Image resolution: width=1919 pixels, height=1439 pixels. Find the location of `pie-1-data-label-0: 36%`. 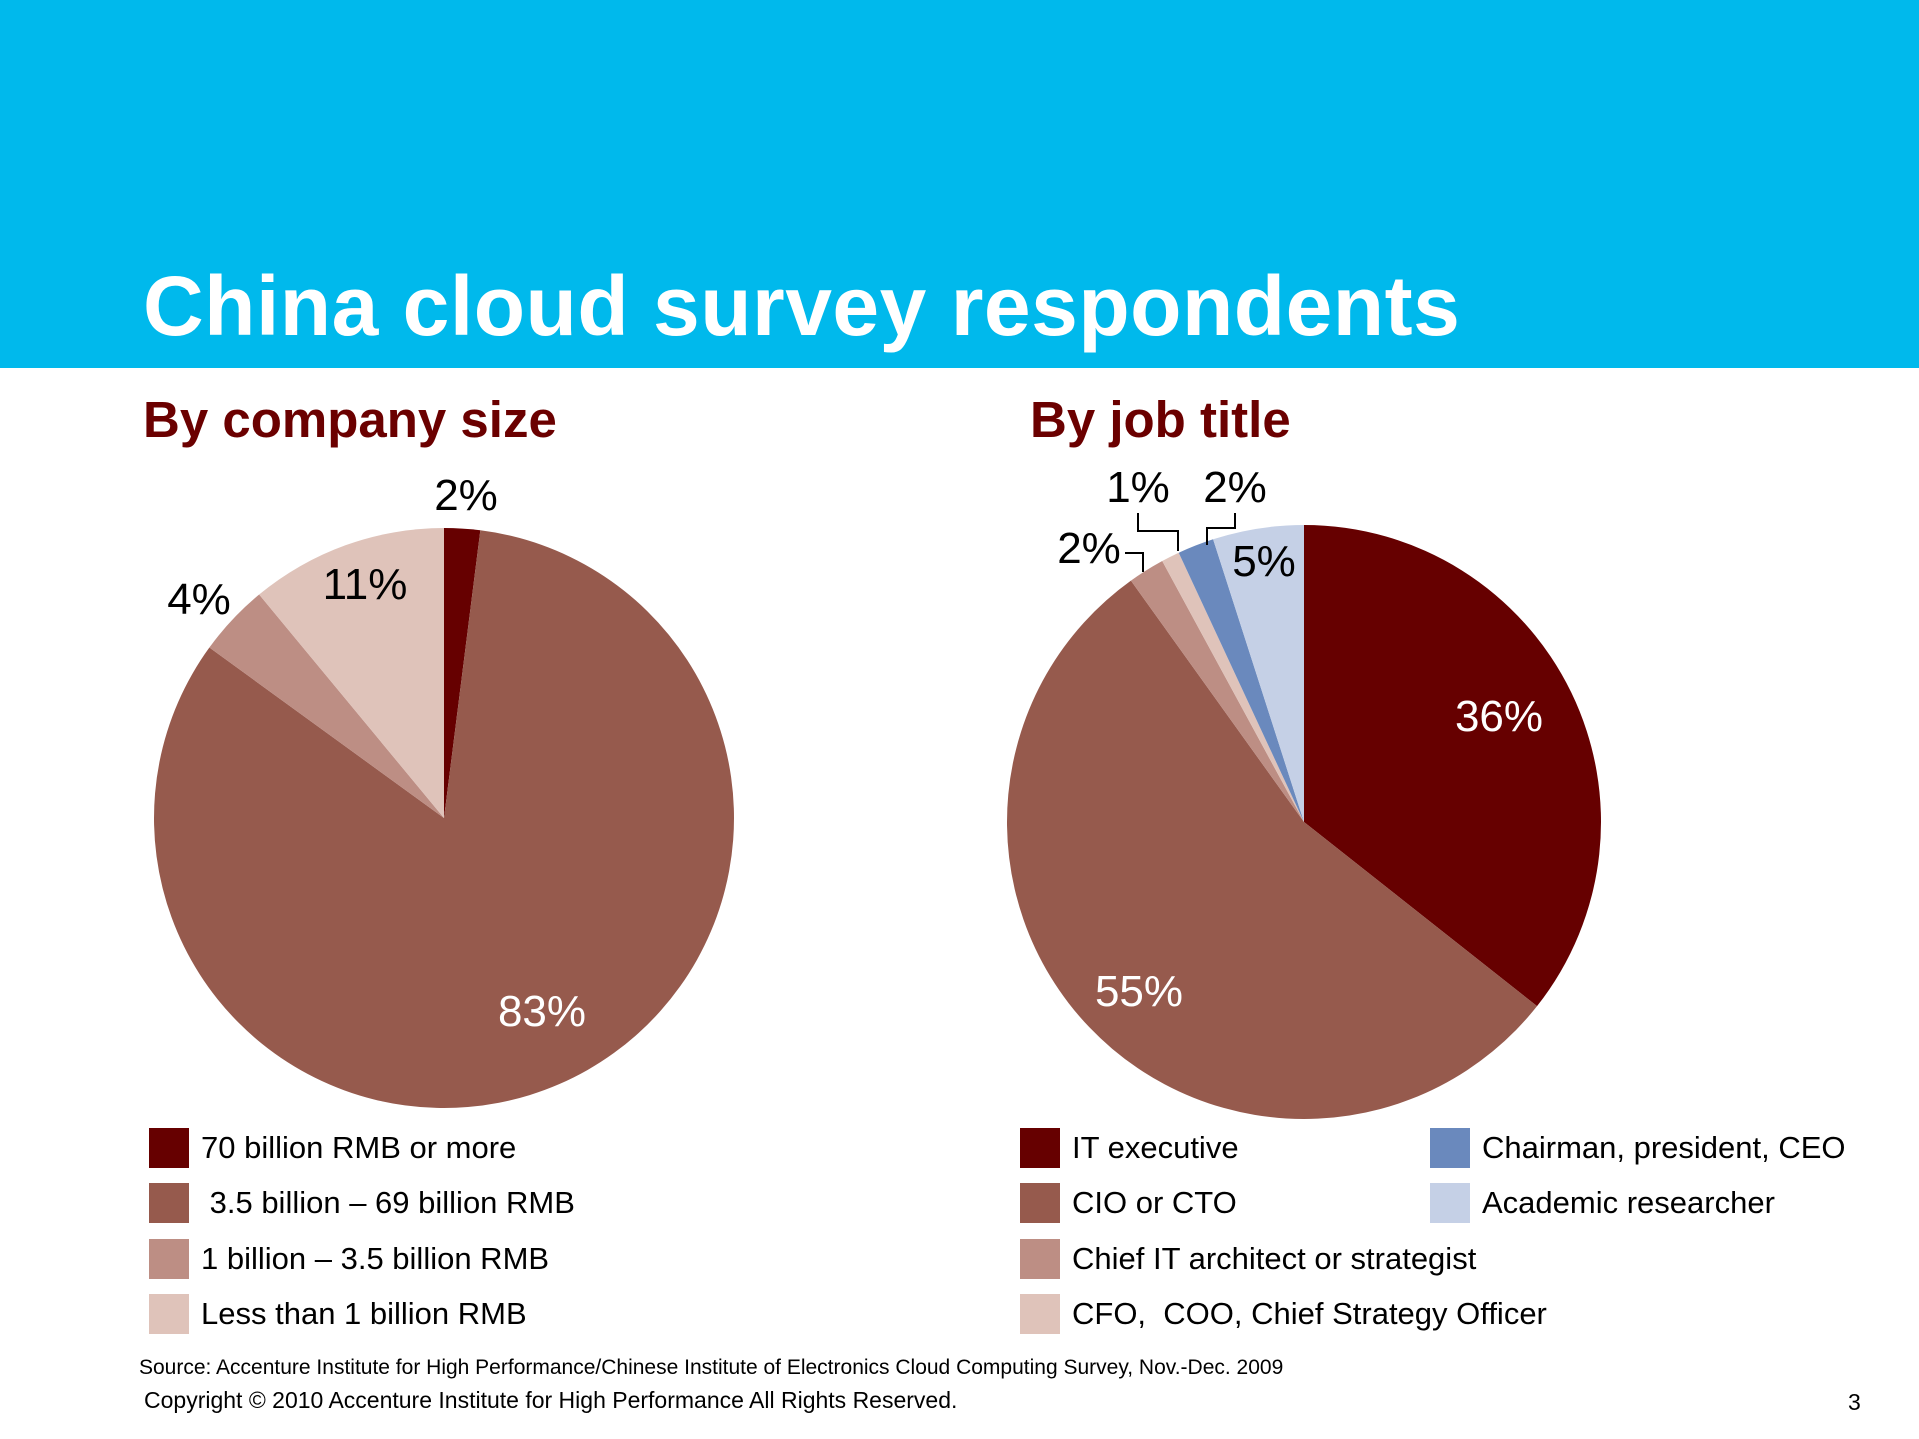

pie-1-data-label-0: 36% is located at coordinates (1499, 716).